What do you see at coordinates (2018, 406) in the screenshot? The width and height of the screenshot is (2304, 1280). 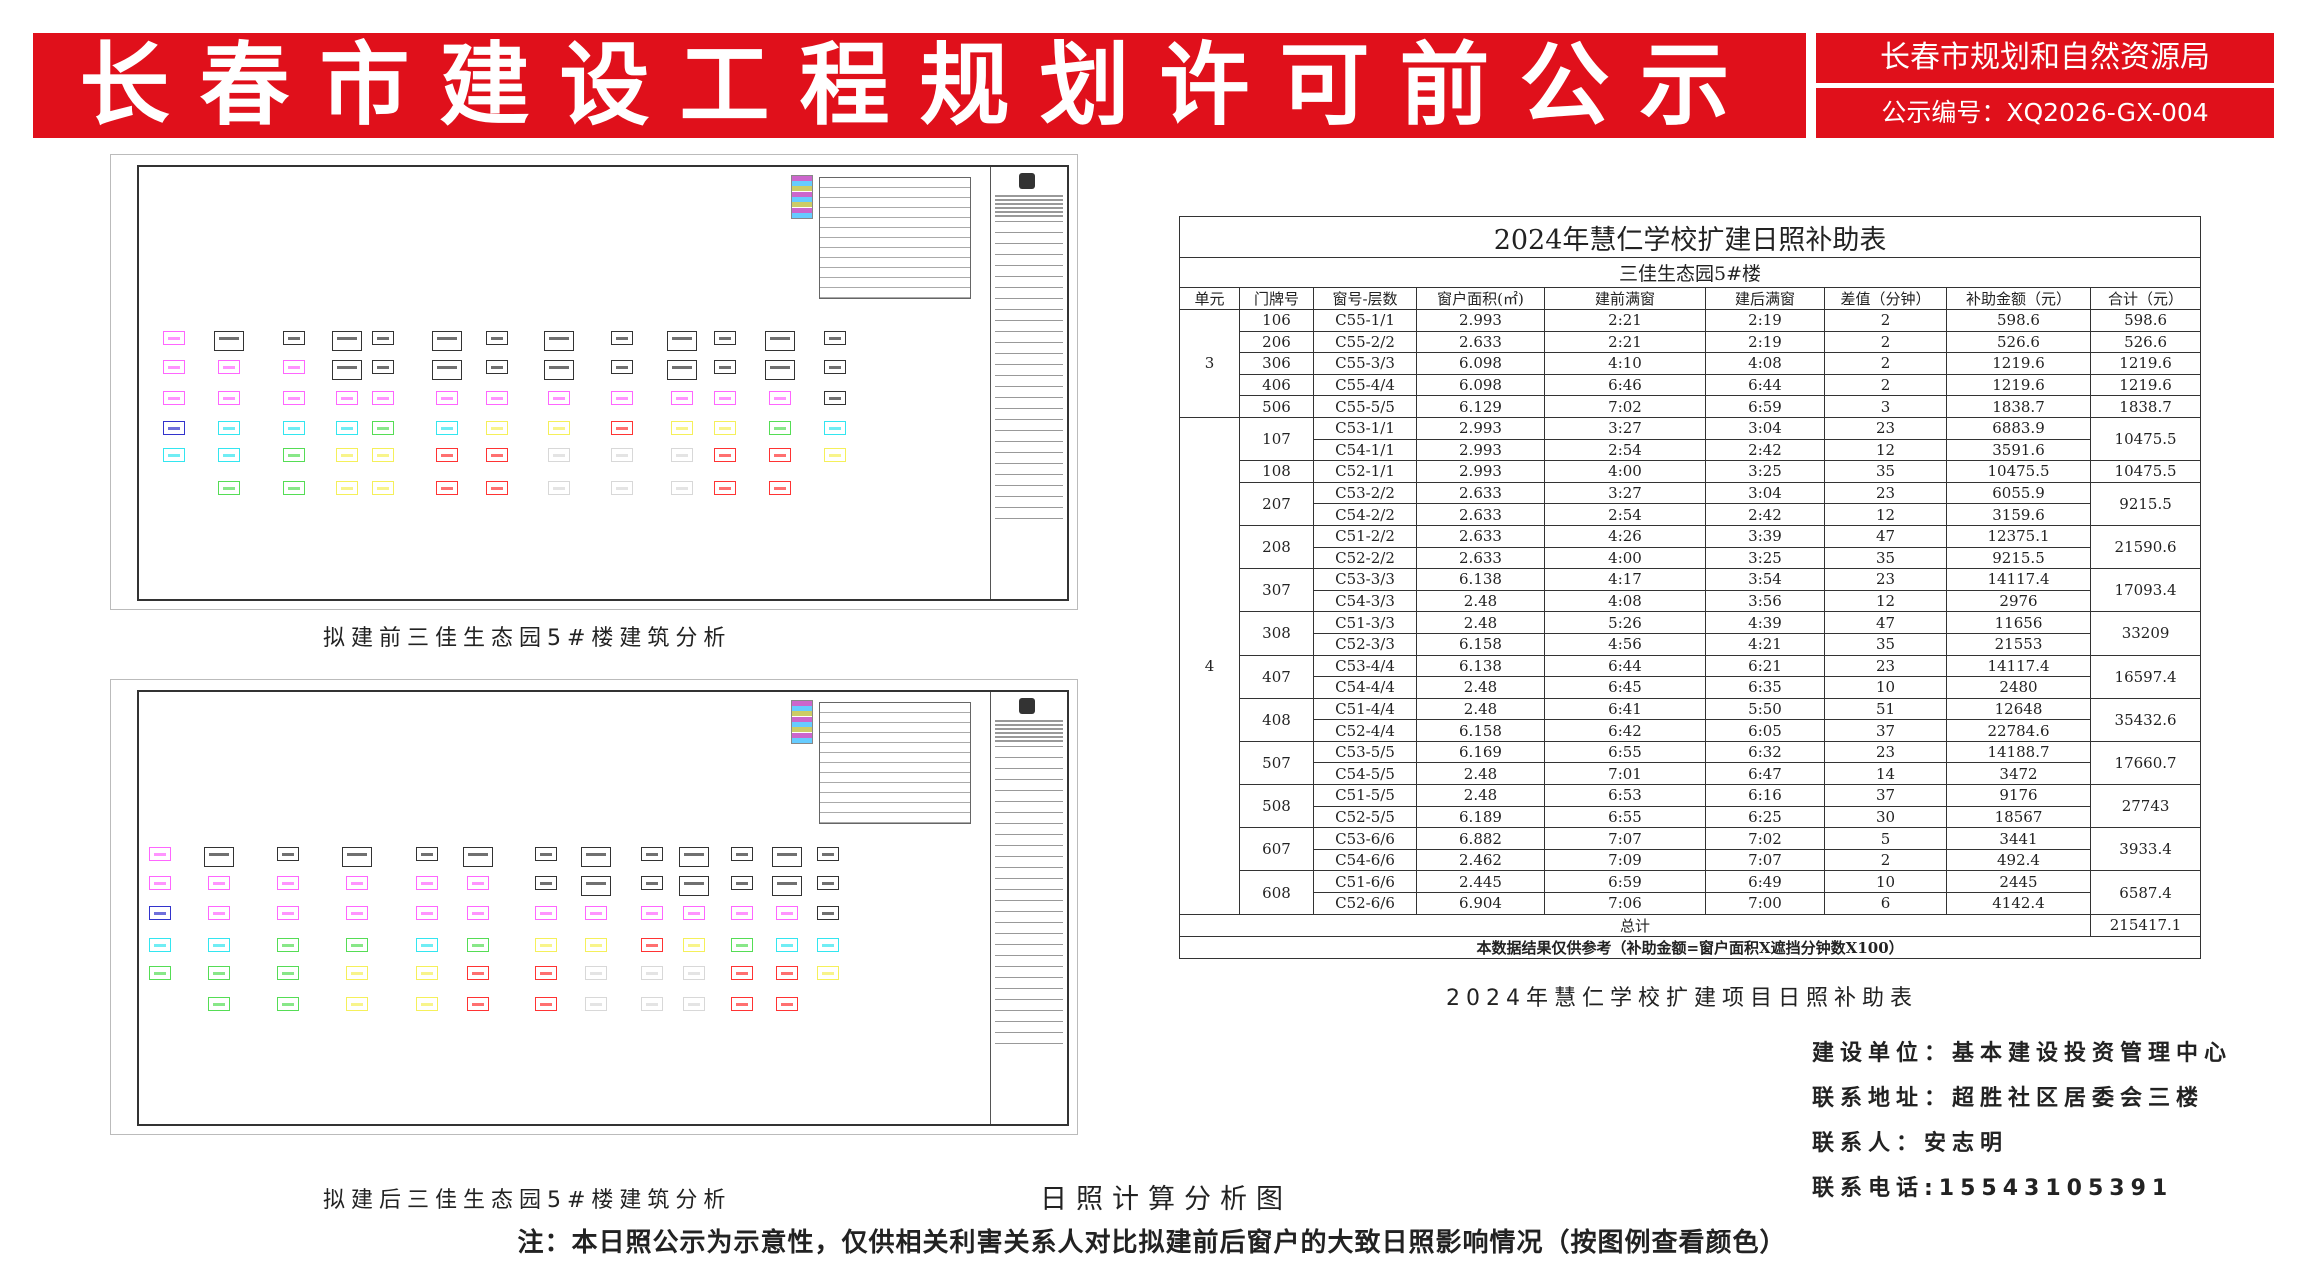 I see `subsidy-cell: 1838.7` at bounding box center [2018, 406].